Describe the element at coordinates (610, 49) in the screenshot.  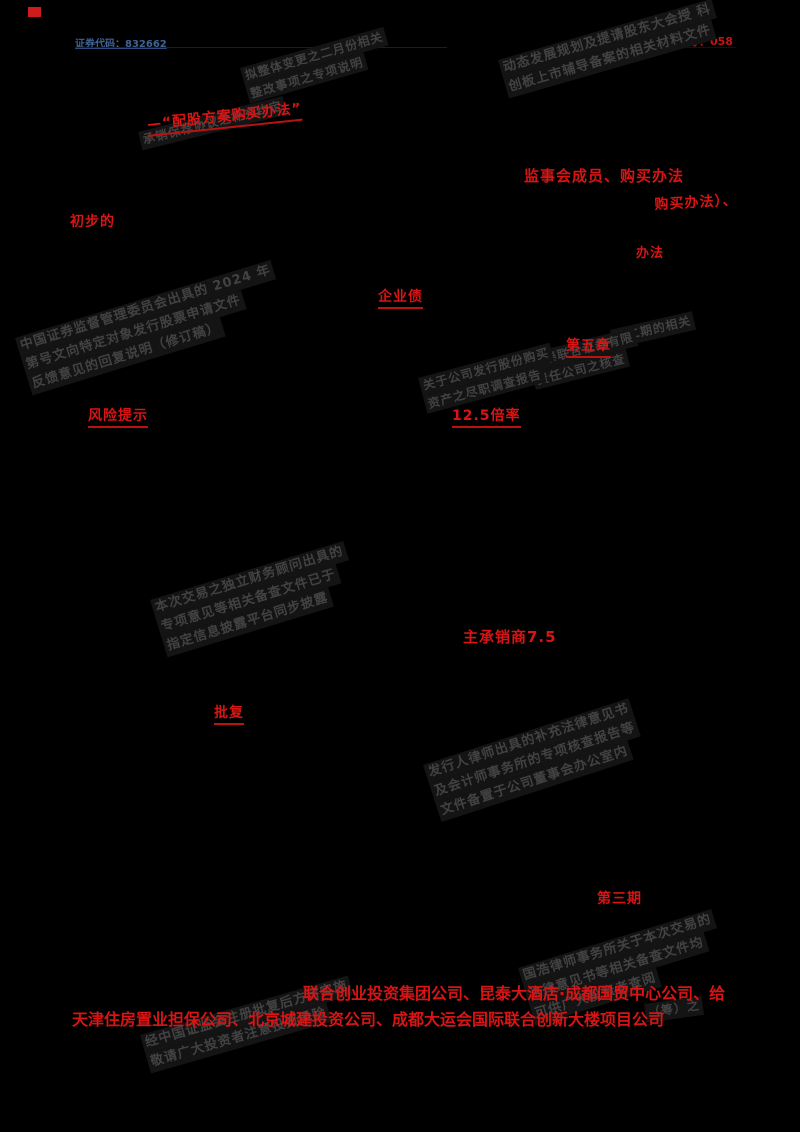
I see `watermark-fragment: 动态发展规划及提请股东大会授 科 创板上市辅导备案的相关材料文件` at that location.